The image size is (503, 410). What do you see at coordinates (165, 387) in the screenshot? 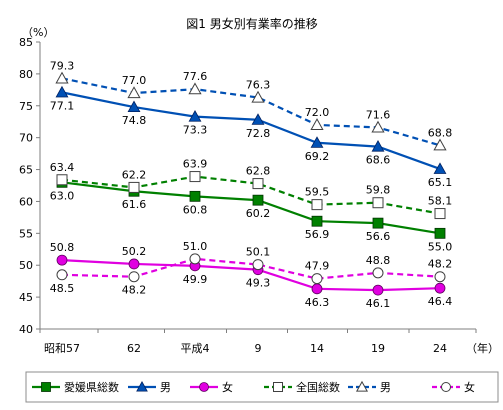
I see `legend-label: 男` at bounding box center [165, 387].